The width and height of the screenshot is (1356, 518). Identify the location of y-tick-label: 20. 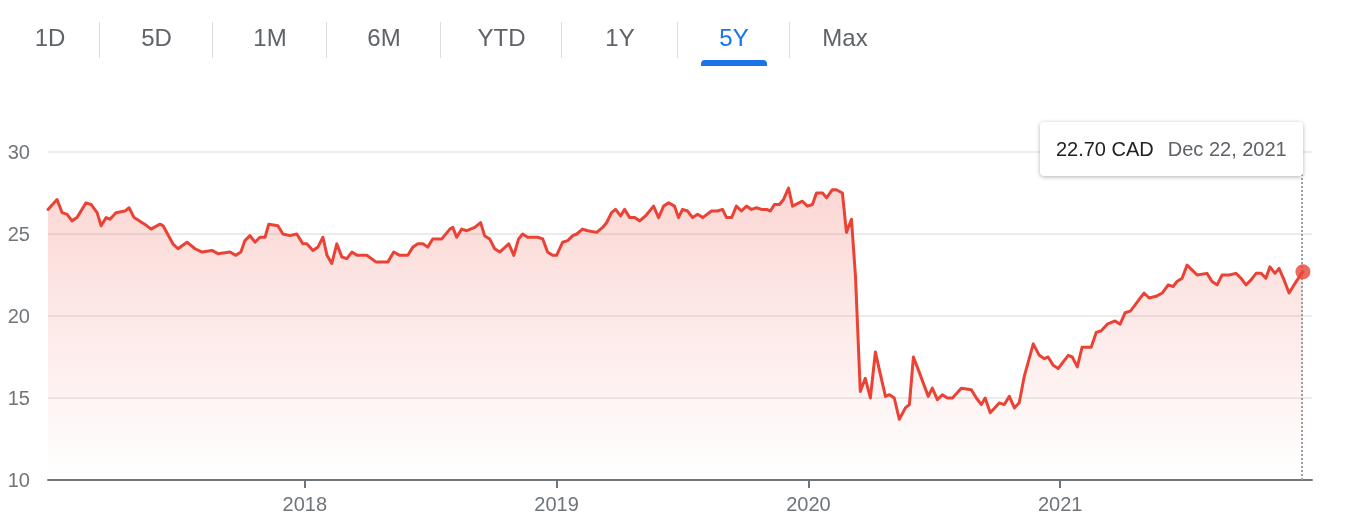
(18, 316).